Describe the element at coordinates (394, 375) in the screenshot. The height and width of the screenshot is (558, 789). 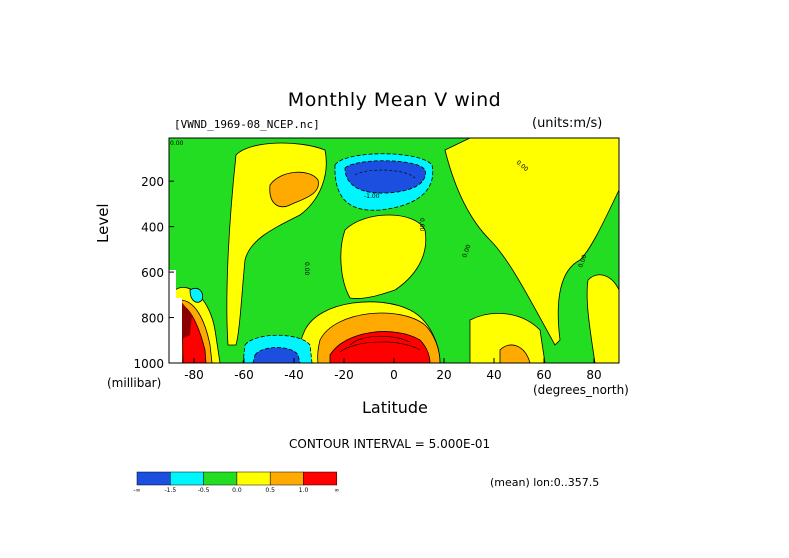
I see `x-tick-label: 0` at that location.